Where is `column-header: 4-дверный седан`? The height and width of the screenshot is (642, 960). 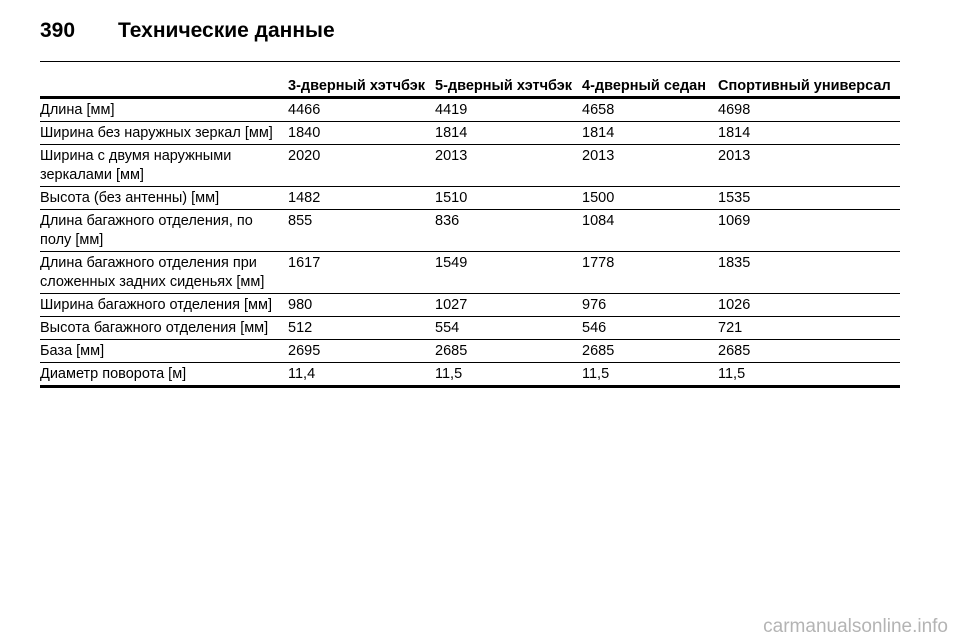 column-header: 4-дверный седан is located at coordinates (644, 86).